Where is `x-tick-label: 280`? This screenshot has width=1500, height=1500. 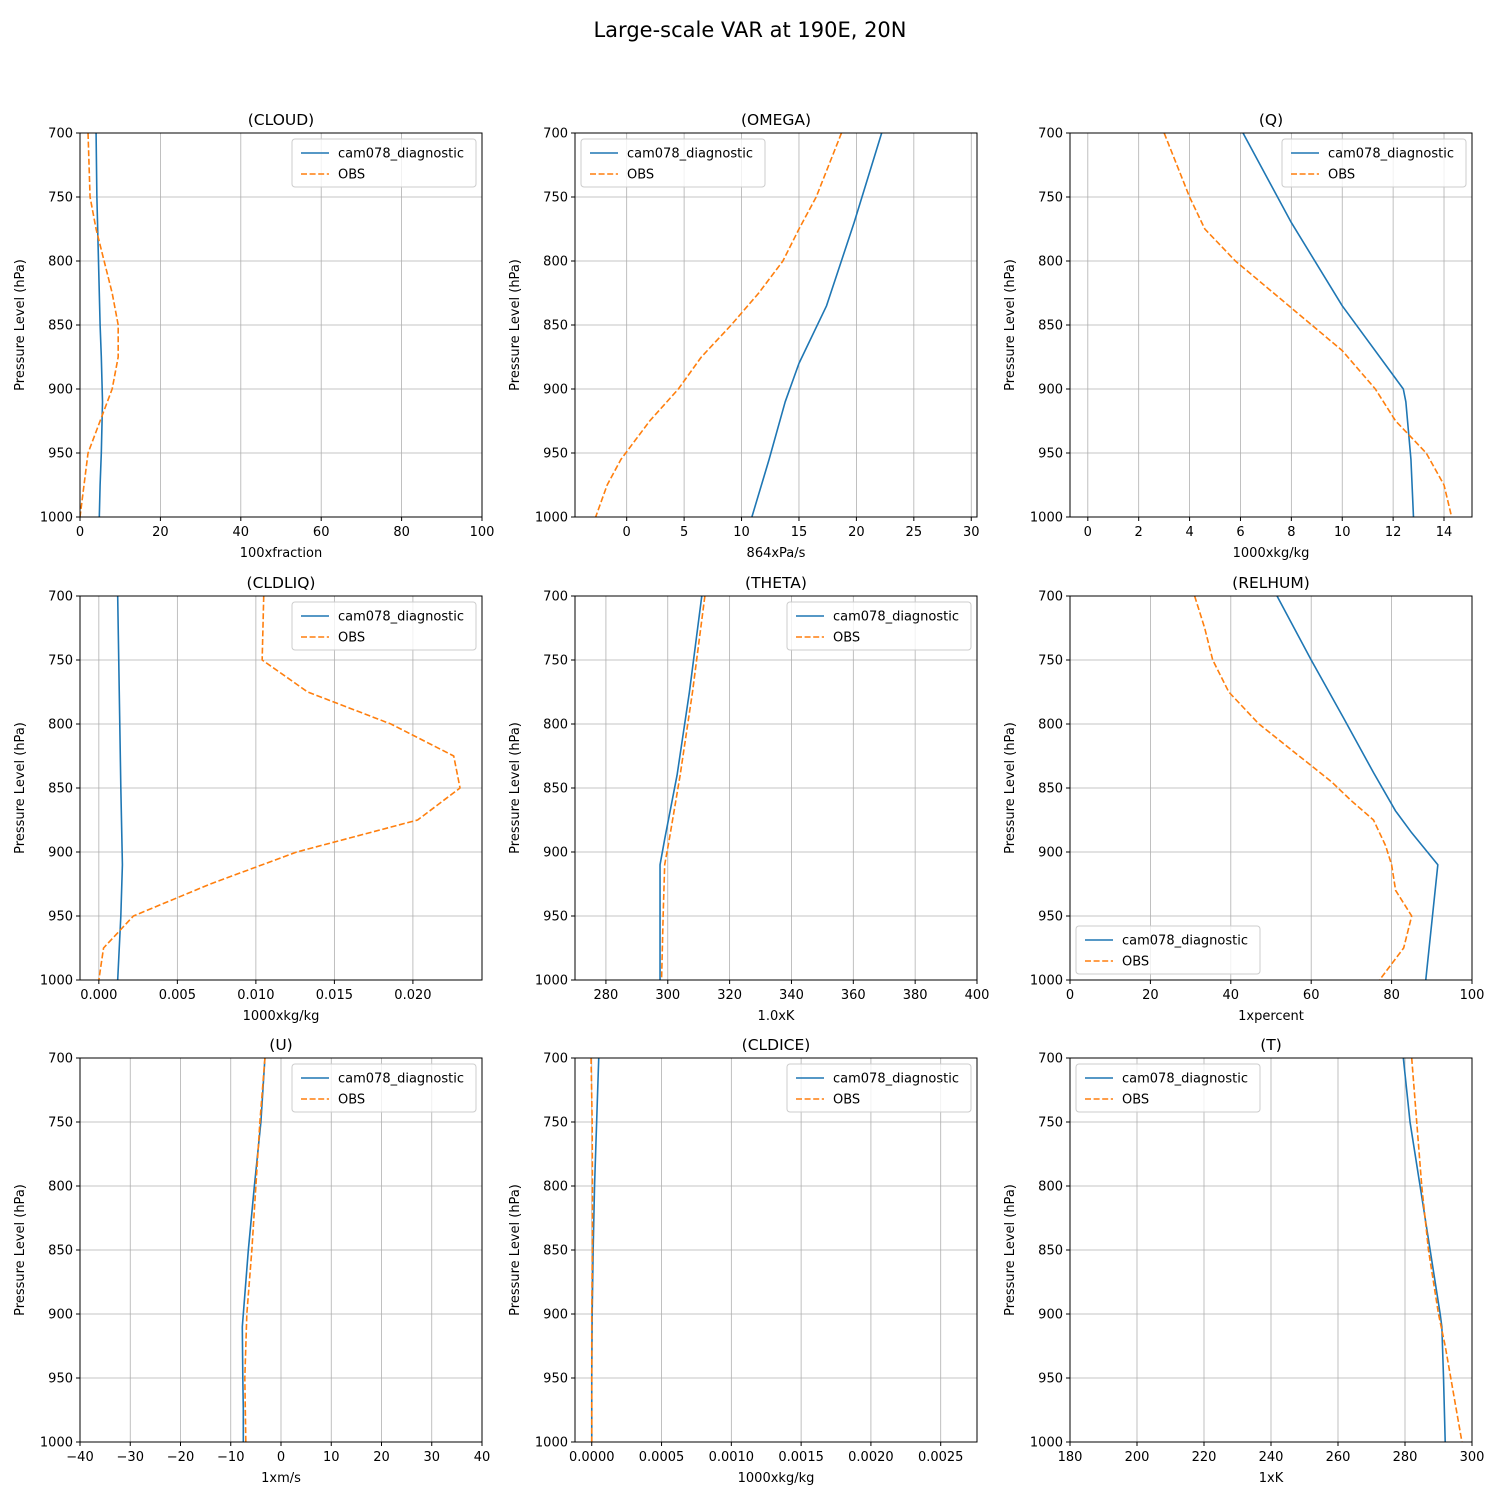
x-tick-label: 280 is located at coordinates (606, 995).